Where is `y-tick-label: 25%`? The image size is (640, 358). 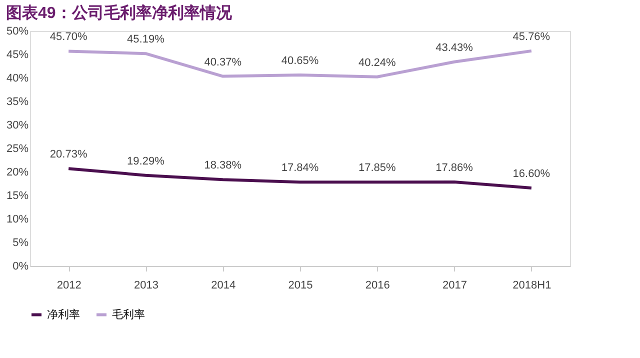 y-tick-label: 25% is located at coordinates (17, 149).